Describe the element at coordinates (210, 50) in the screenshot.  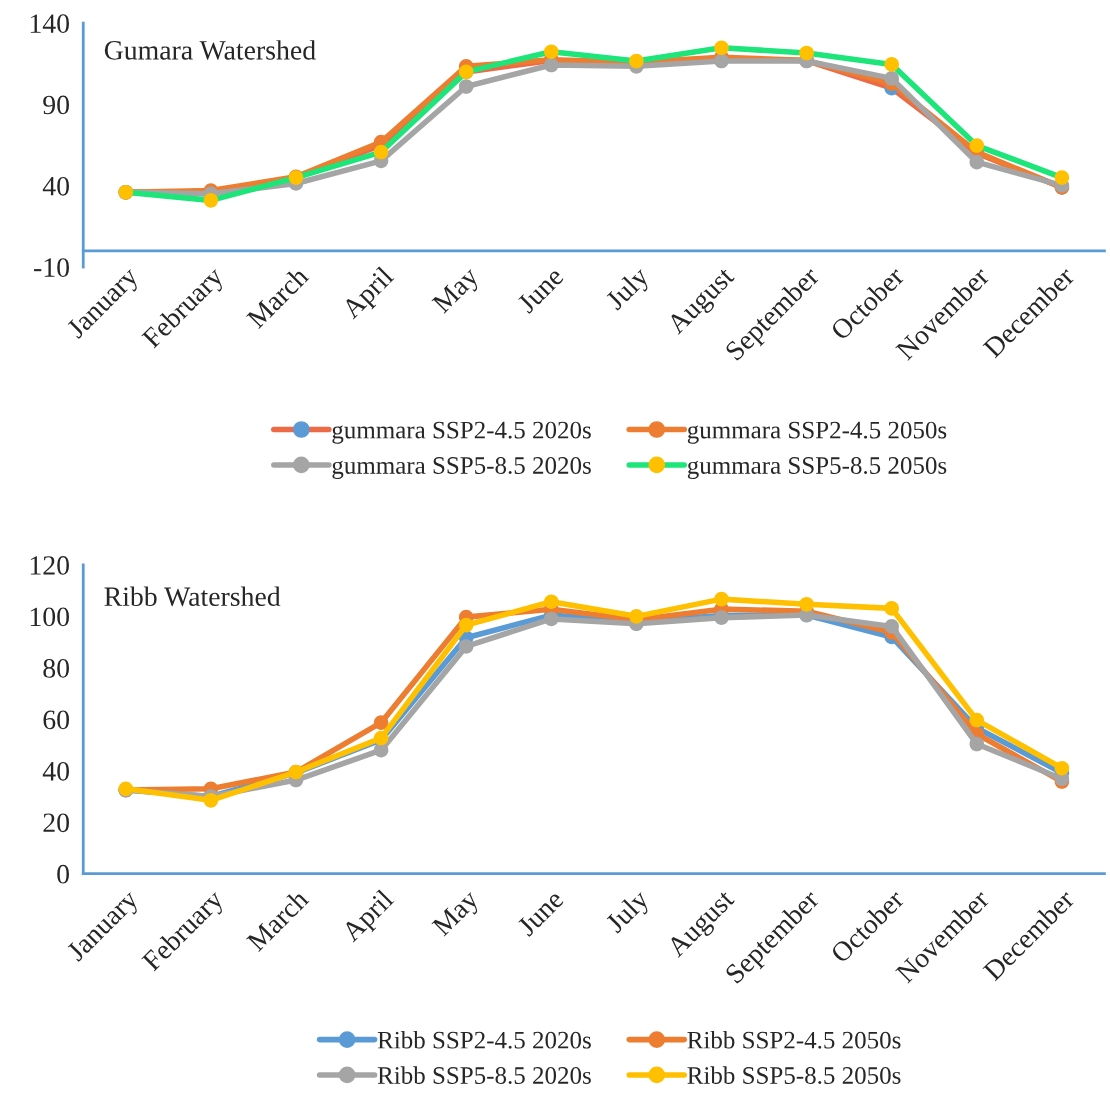
I see `chart-title: Gumara Watershed` at that location.